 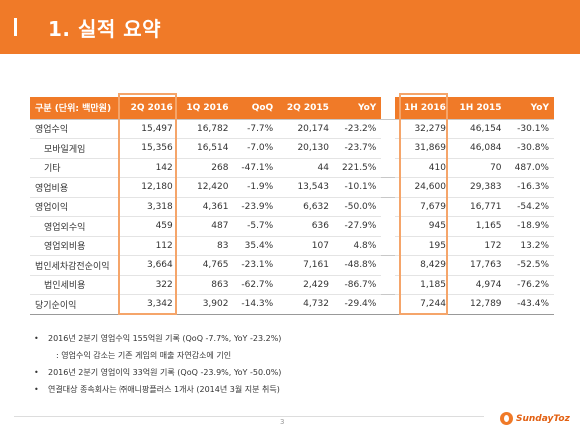 What do you see at coordinates (205, 285) in the screenshot?
I see `table-cell: 863` at bounding box center [205, 285].